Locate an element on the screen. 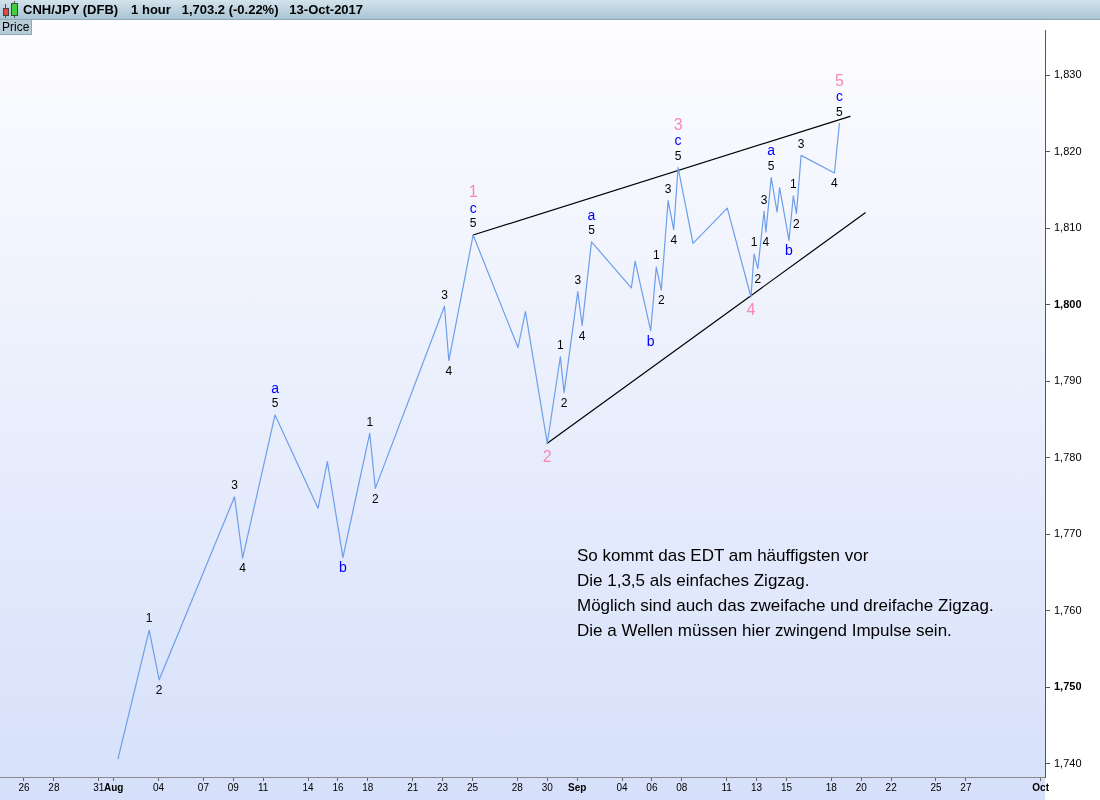 The width and height of the screenshot is (1100, 800). annotation: Die 1,3,5 als einfaches Zigzag. is located at coordinates (694, 581).